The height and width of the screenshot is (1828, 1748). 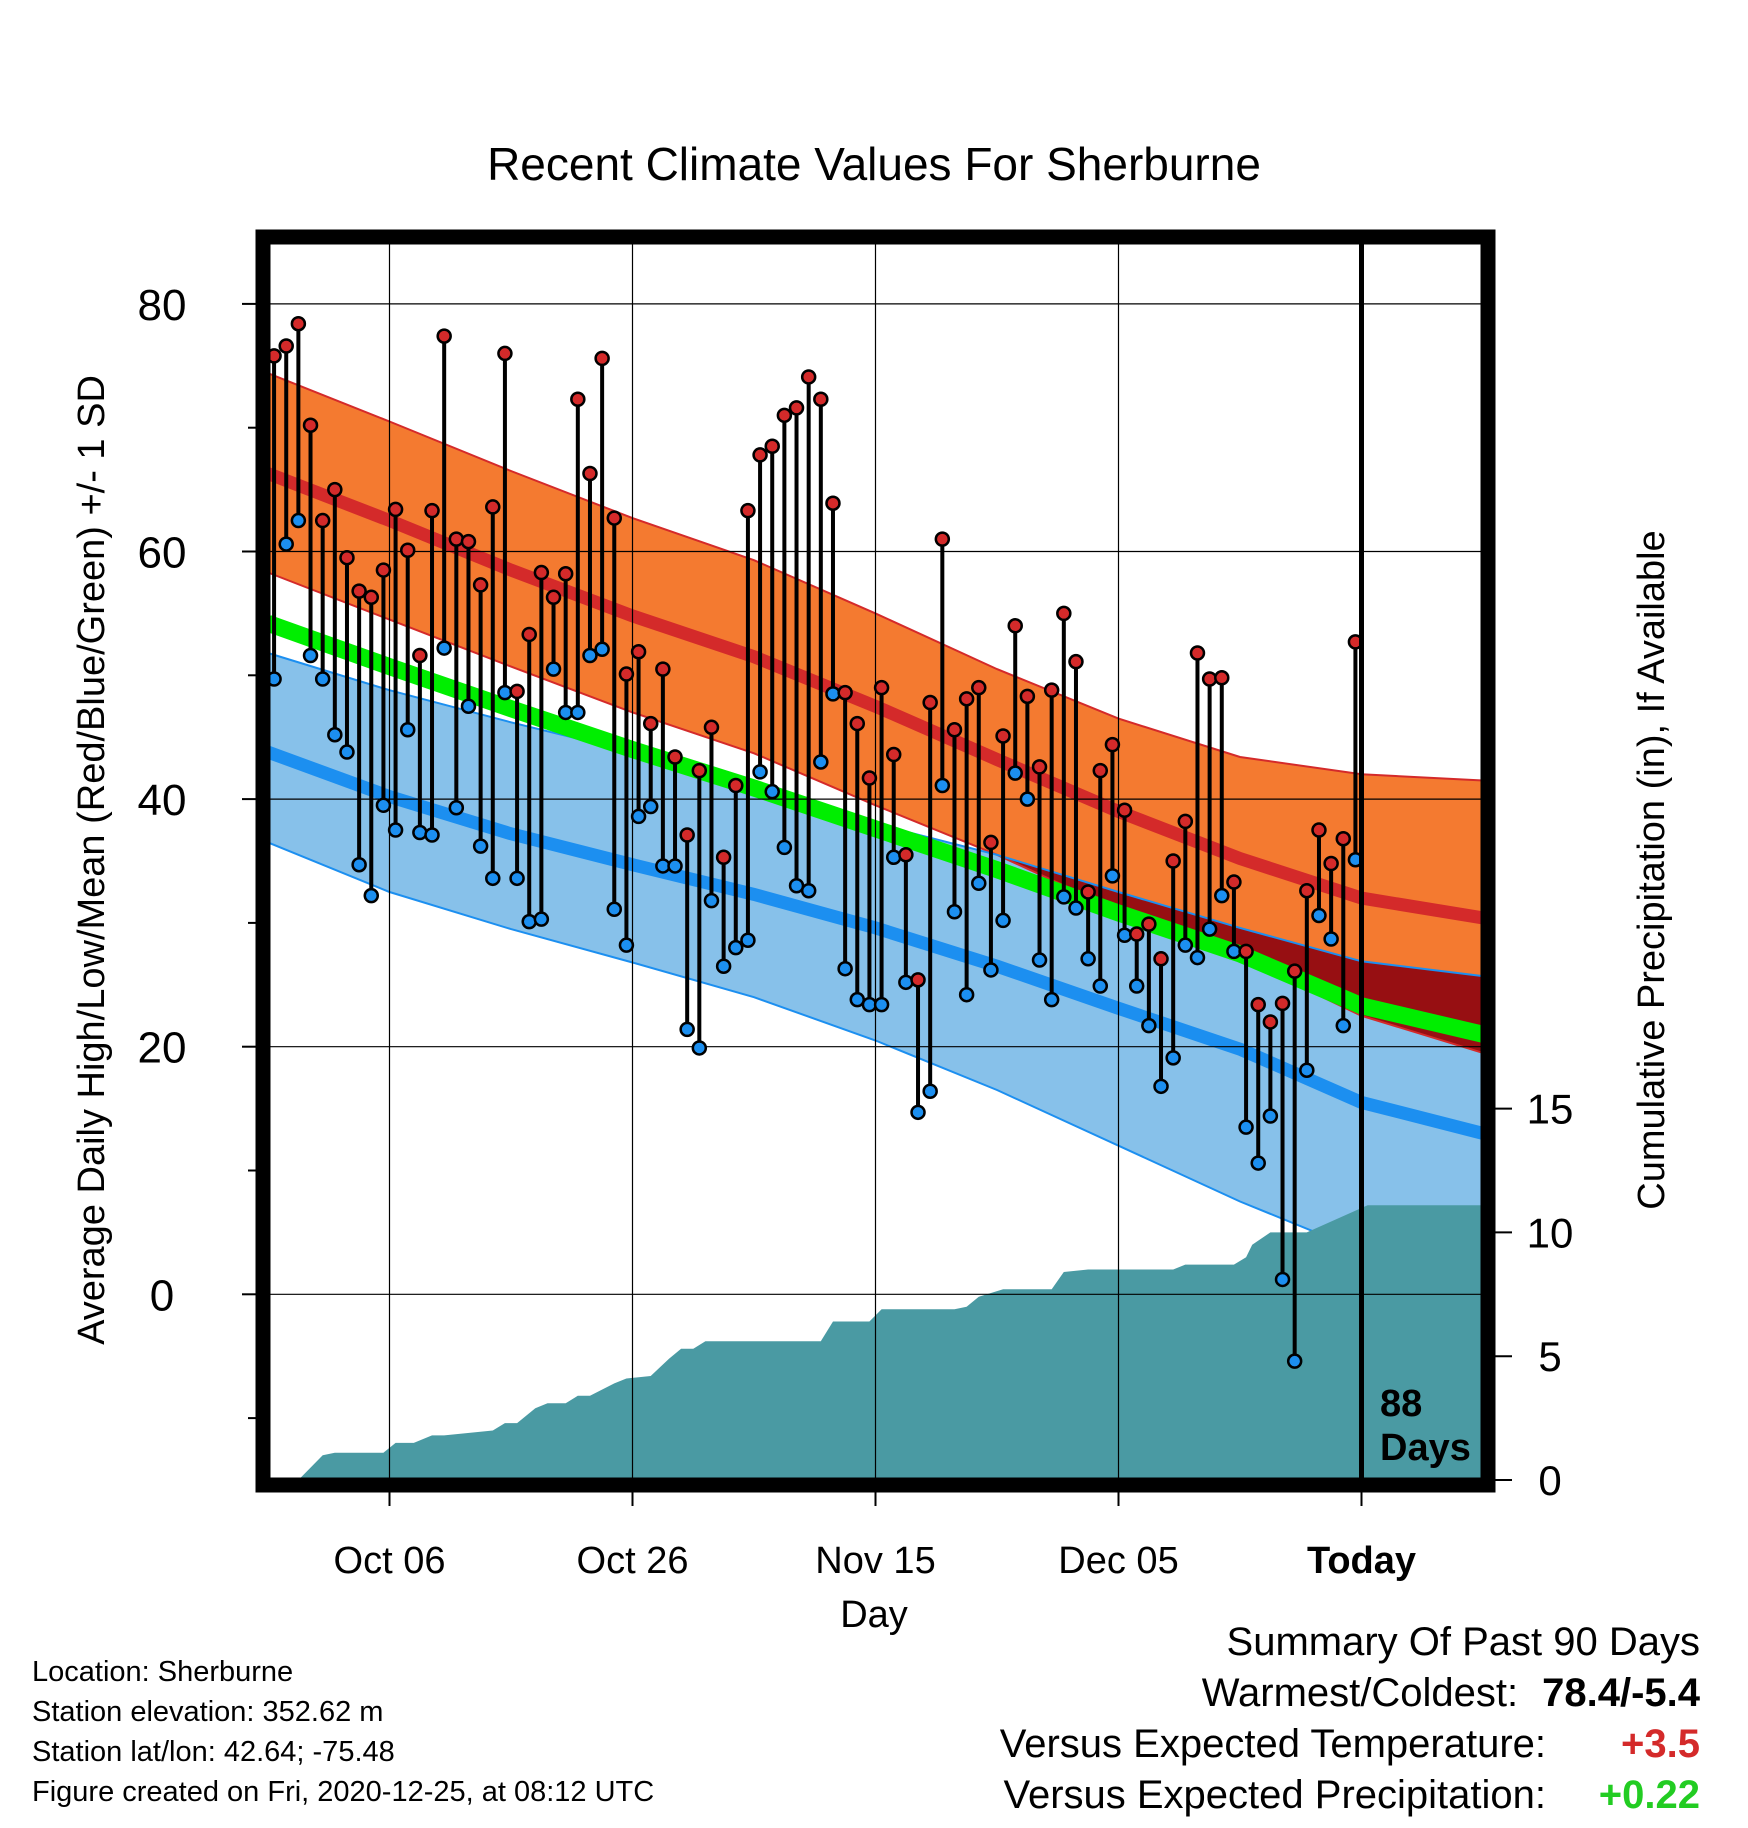 What do you see at coordinates (1549, 1480) in the screenshot?
I see `right-tick-label: 0` at bounding box center [1549, 1480].